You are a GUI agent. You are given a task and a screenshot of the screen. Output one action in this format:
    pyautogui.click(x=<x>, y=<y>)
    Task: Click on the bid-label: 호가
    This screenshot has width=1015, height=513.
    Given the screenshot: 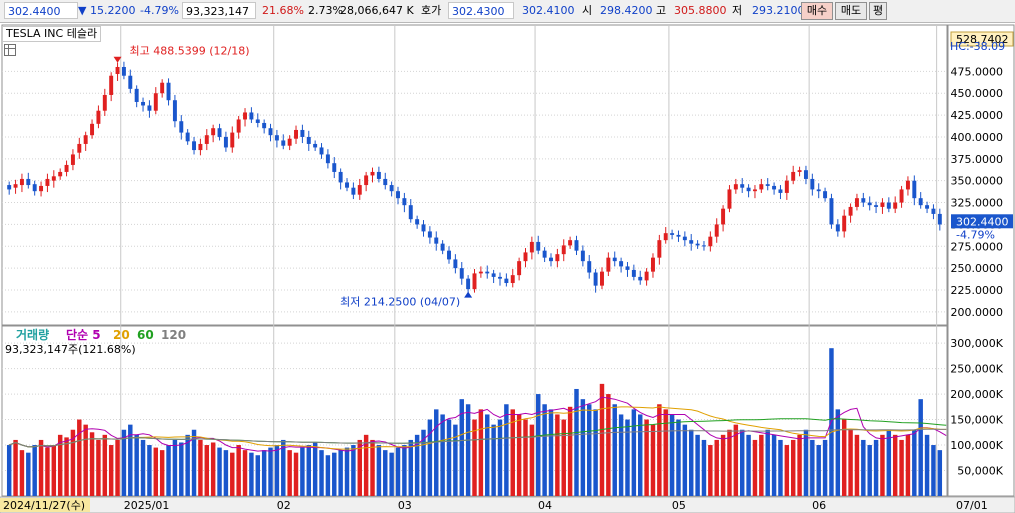 What is the action you would take?
    pyautogui.click(x=431, y=10)
    